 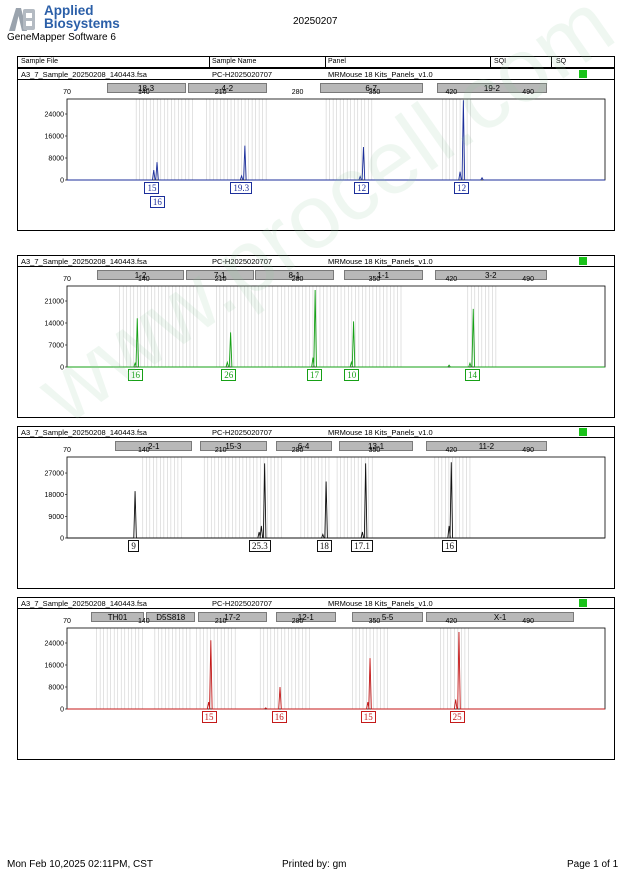 What do you see at coordinates (171, 617) in the screenshot?
I see `locus-marker: D5S818` at bounding box center [171, 617].